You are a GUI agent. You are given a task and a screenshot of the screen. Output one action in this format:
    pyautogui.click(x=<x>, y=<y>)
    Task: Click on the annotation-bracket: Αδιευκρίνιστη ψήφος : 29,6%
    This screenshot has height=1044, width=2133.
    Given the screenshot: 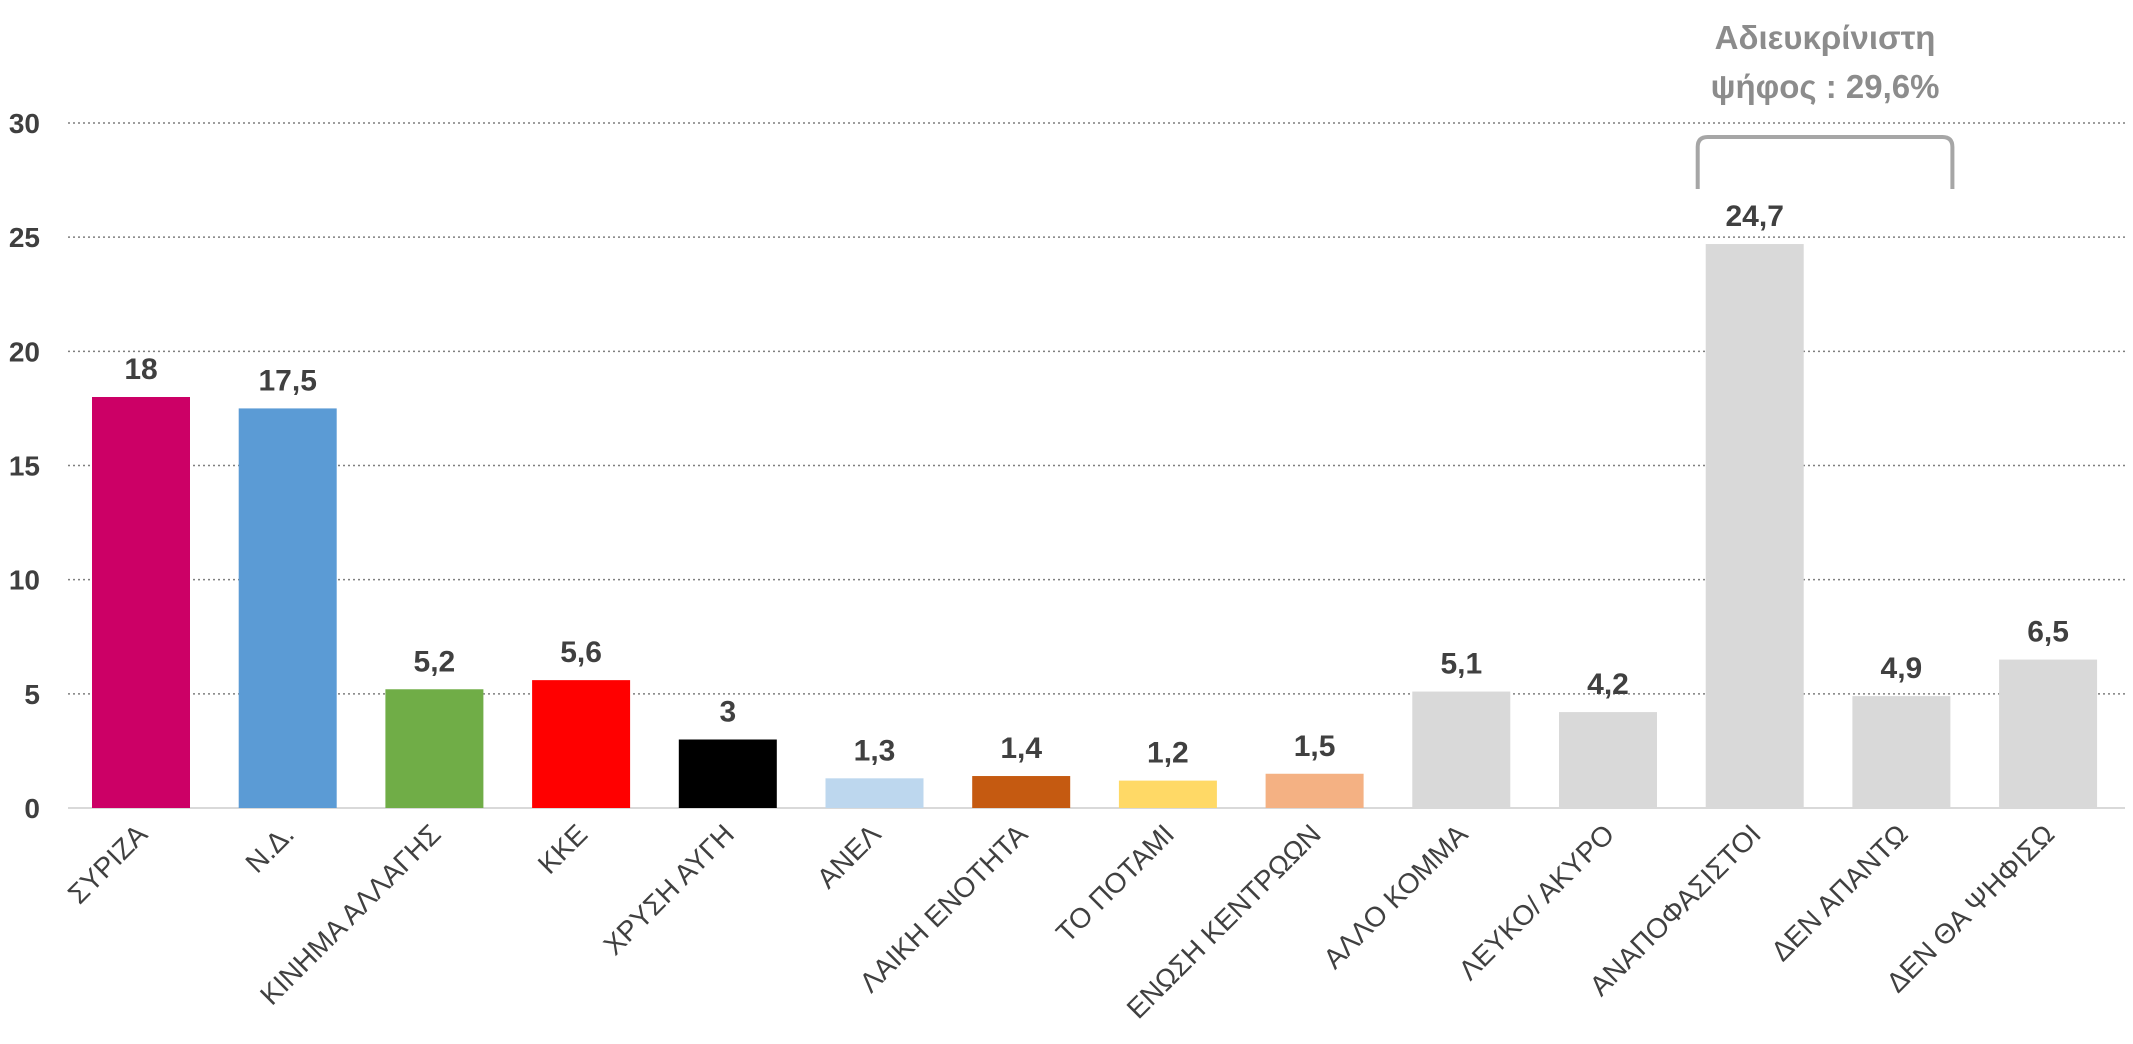 What is the action you would take?
    pyautogui.click(x=1825, y=104)
    